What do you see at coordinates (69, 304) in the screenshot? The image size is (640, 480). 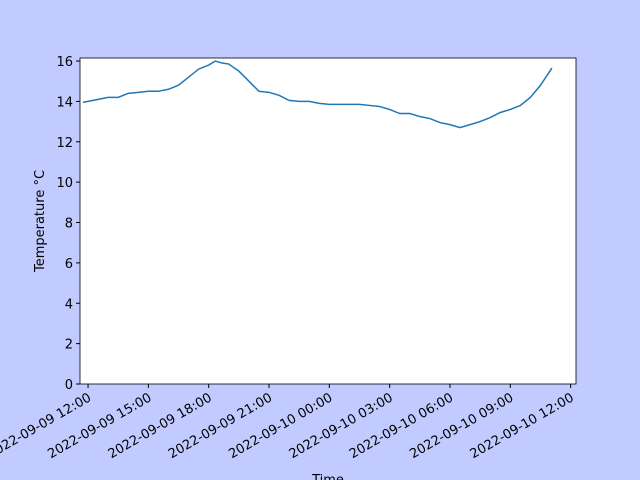 I see `y-tick-label: 4` at bounding box center [69, 304].